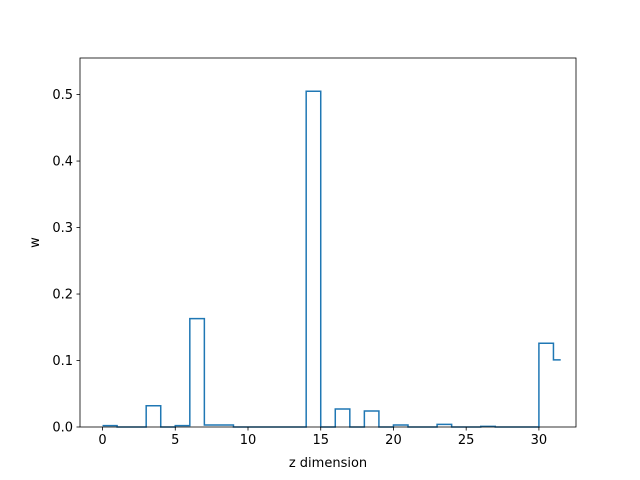  Describe the element at coordinates (175, 440) in the screenshot. I see `x-tick-label: 5` at that location.